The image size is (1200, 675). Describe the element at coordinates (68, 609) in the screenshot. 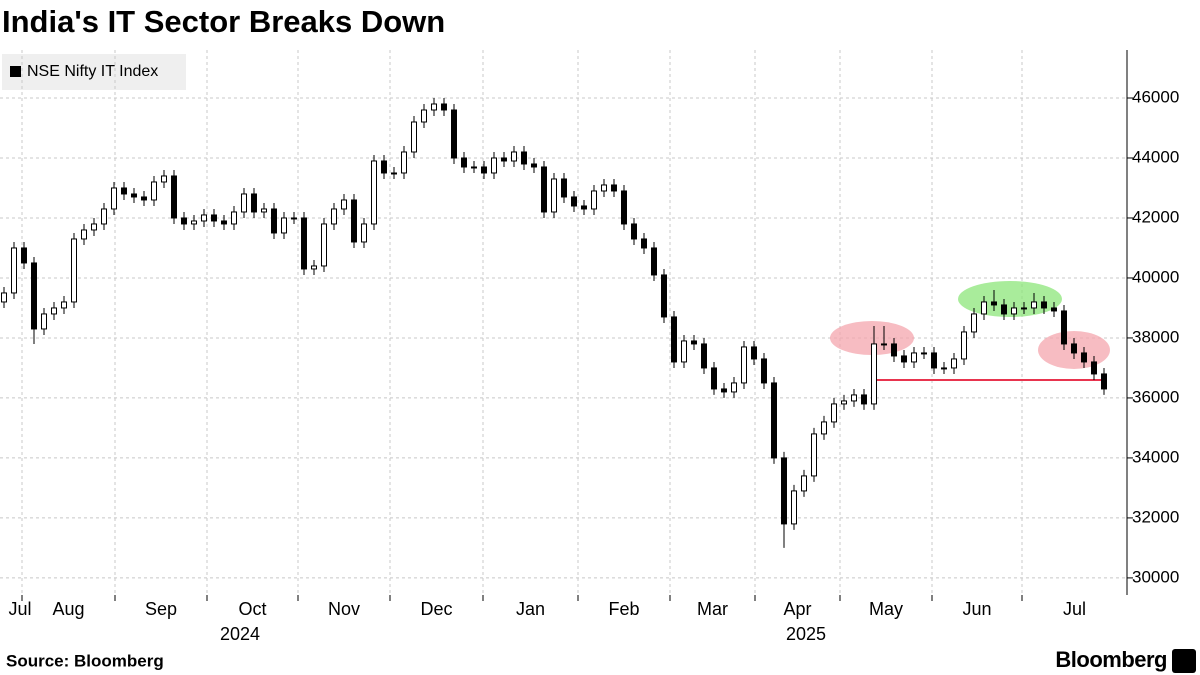

I see `x-tick-label: Aug` at that location.